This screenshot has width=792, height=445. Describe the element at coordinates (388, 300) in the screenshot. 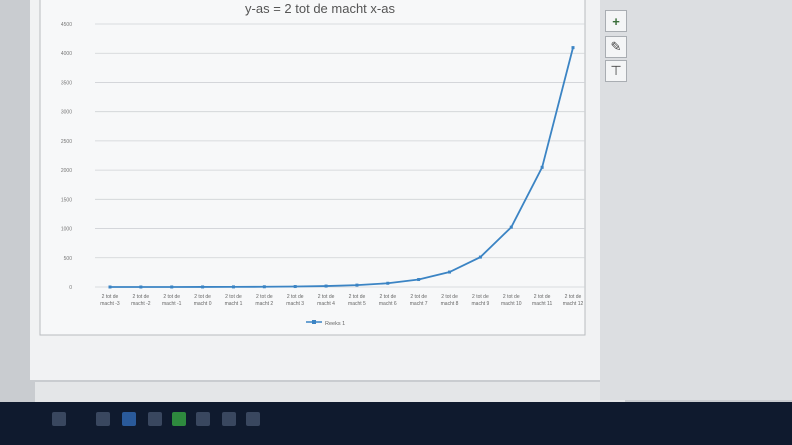

I see `x-tick-label: 2 tot de macht 6` at that location.